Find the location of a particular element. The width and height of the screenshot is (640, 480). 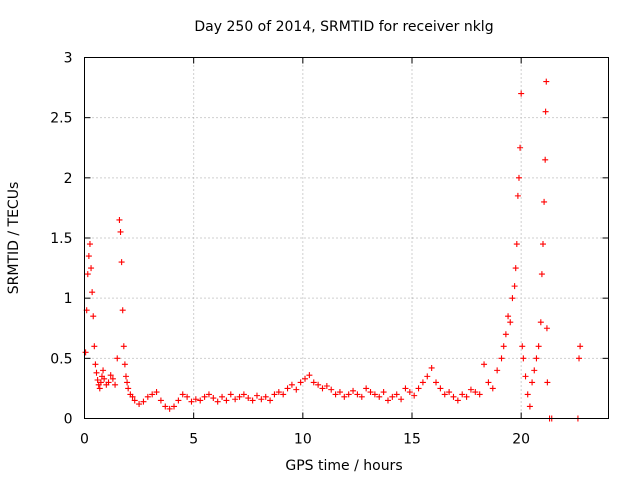

x-tick-label: 5 is located at coordinates (193, 440).